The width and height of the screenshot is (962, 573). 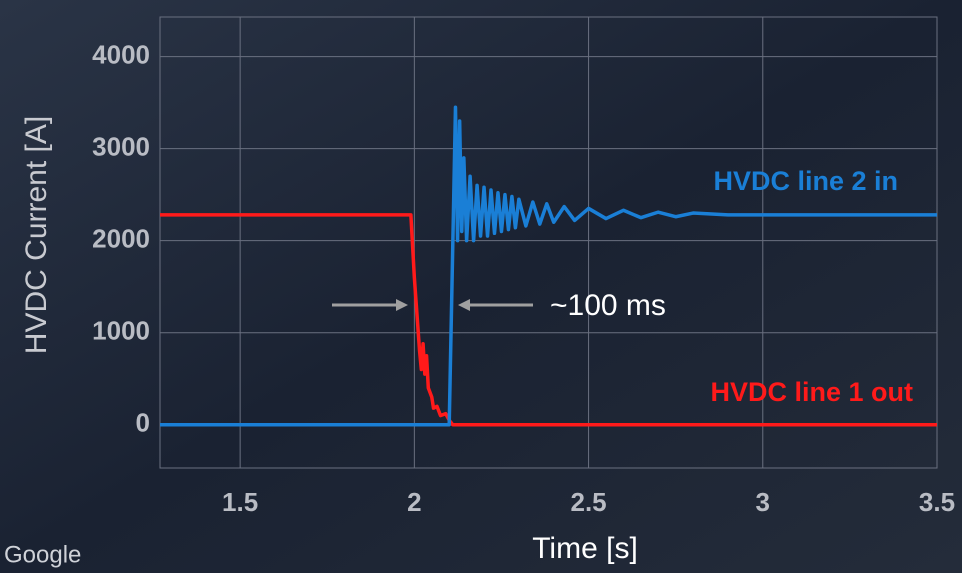 What do you see at coordinates (121, 146) in the screenshot?
I see `y-tick-label: 3000` at bounding box center [121, 146].